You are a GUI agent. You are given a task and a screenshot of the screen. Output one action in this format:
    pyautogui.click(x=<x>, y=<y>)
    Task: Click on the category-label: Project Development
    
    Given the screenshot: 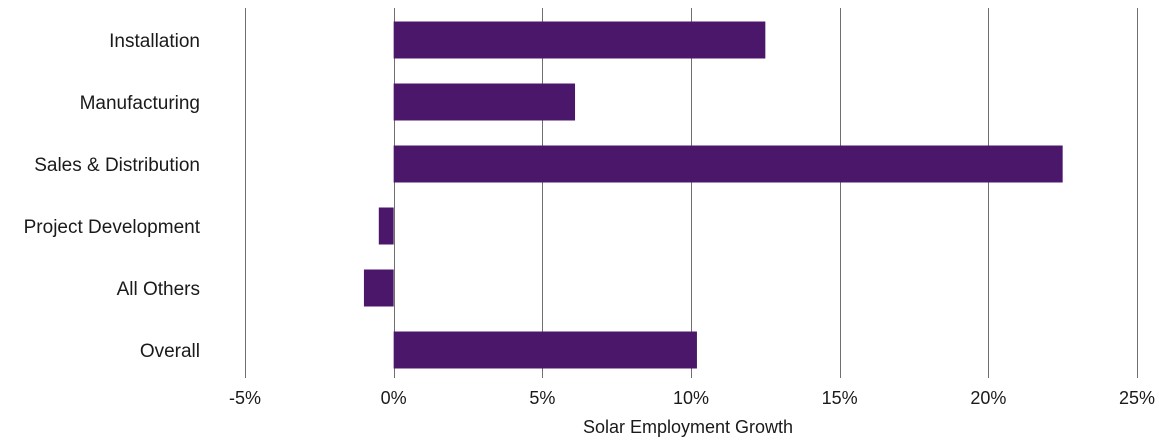 What is the action you would take?
    pyautogui.click(x=112, y=227)
    